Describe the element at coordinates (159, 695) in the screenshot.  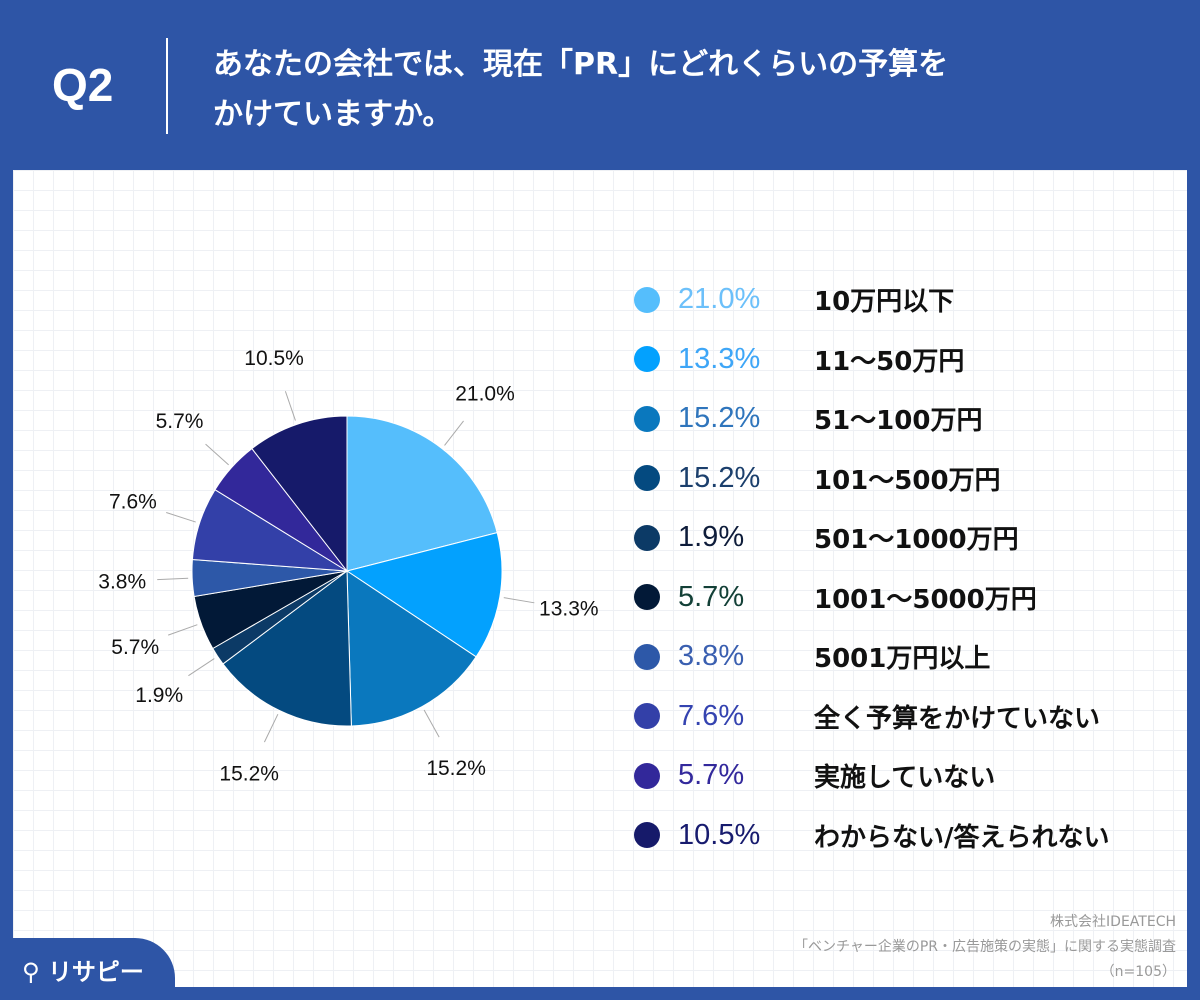
I see `data-label: 1.9%` at that location.